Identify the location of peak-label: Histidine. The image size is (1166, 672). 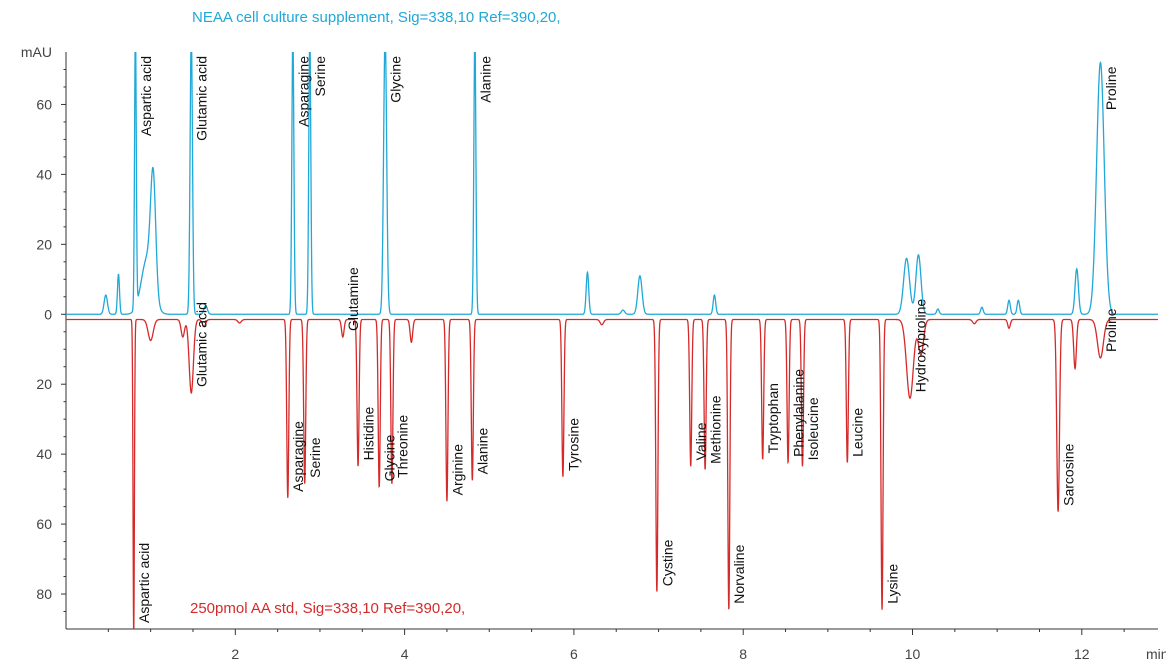
(368, 433).